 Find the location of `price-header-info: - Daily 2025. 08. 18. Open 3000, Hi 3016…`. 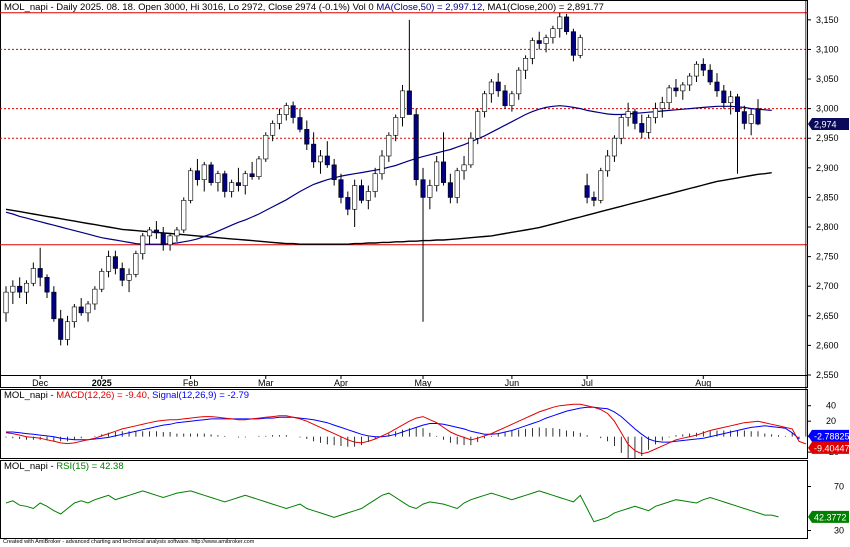

price-header-info: - Daily 2025. 08. 18. Open 3000, Hi 3016… is located at coordinates (212, 7).